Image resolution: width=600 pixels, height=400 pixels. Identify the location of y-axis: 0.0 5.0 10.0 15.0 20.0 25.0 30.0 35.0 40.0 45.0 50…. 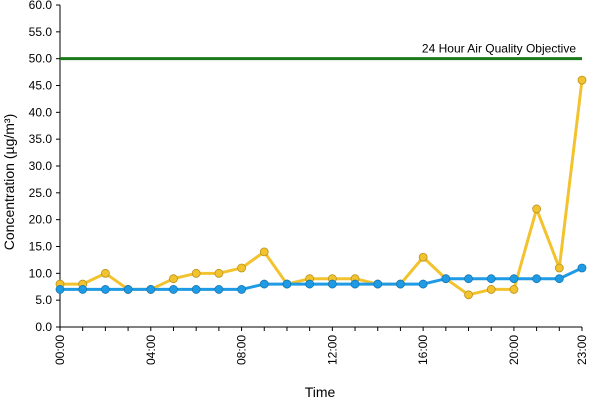
(44, 167).